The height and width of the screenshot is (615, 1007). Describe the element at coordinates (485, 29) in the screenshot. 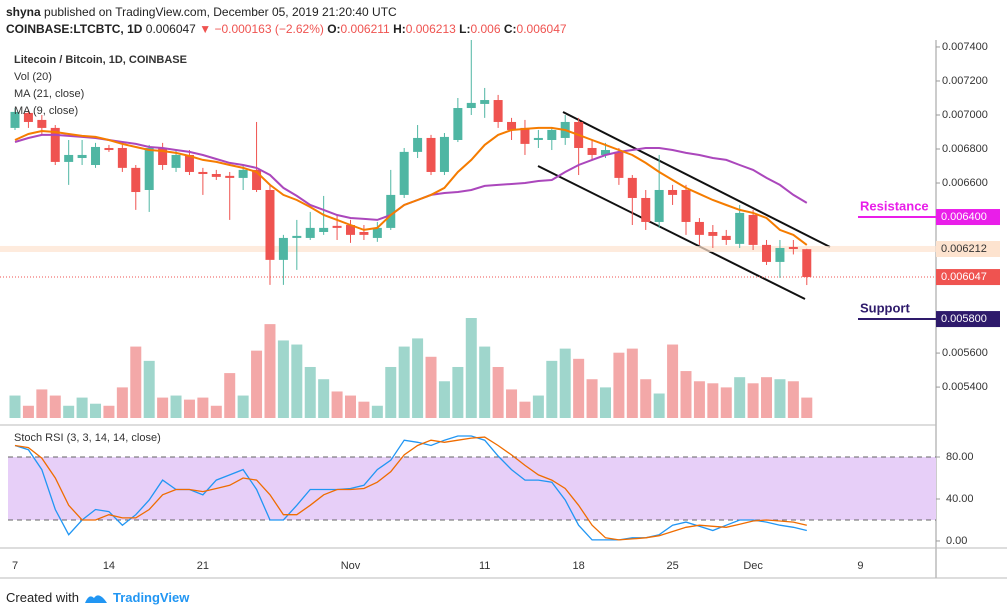

I see `low-value: 0.006` at that location.